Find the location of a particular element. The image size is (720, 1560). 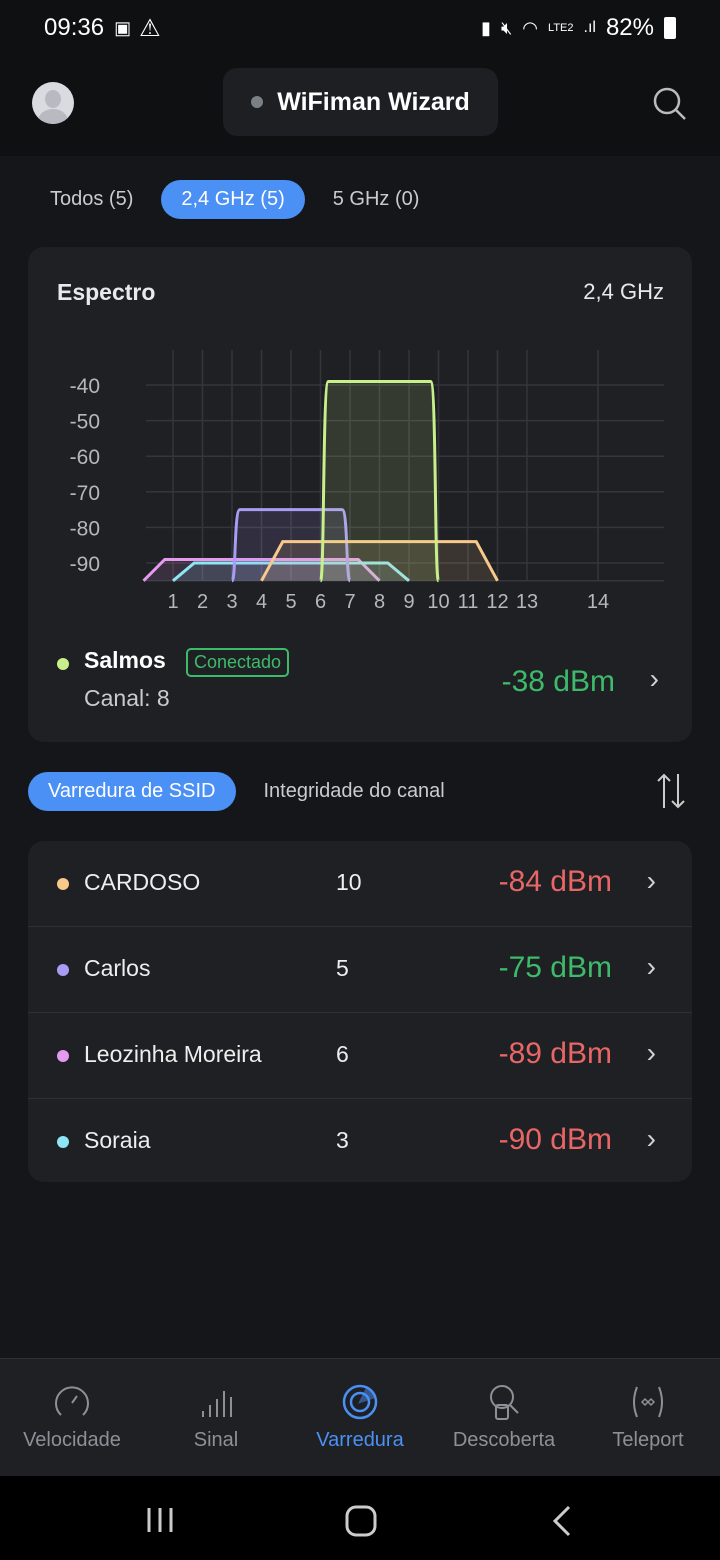

battery-saver-icon: ▮ is located at coordinates (486, 27).